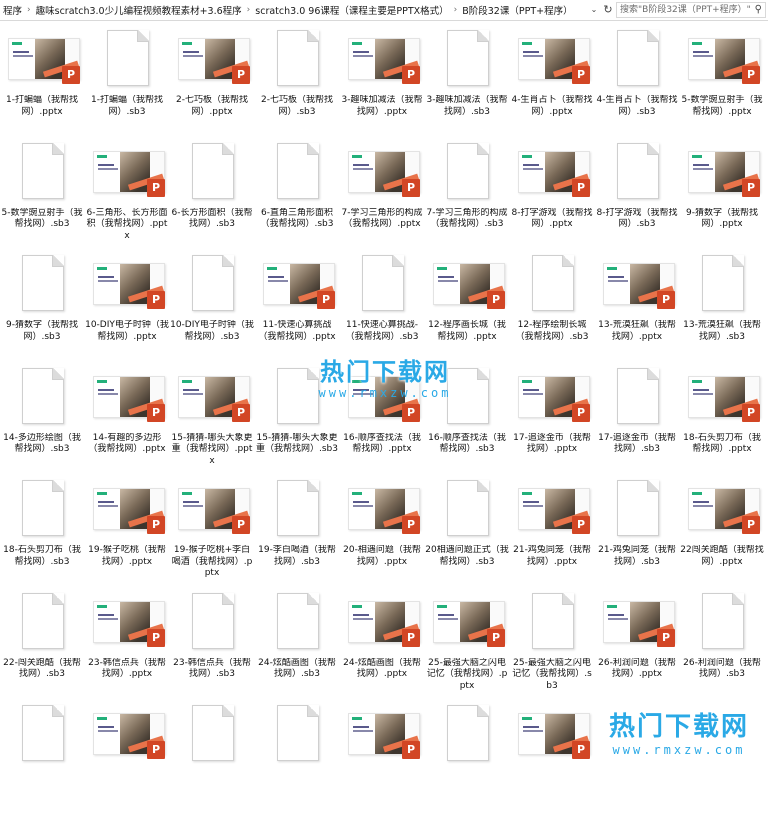 This screenshot has width=768, height=813. I want to click on file-item: P 4-生肖占卜（我帮找网）.pptx, so click(552, 82).